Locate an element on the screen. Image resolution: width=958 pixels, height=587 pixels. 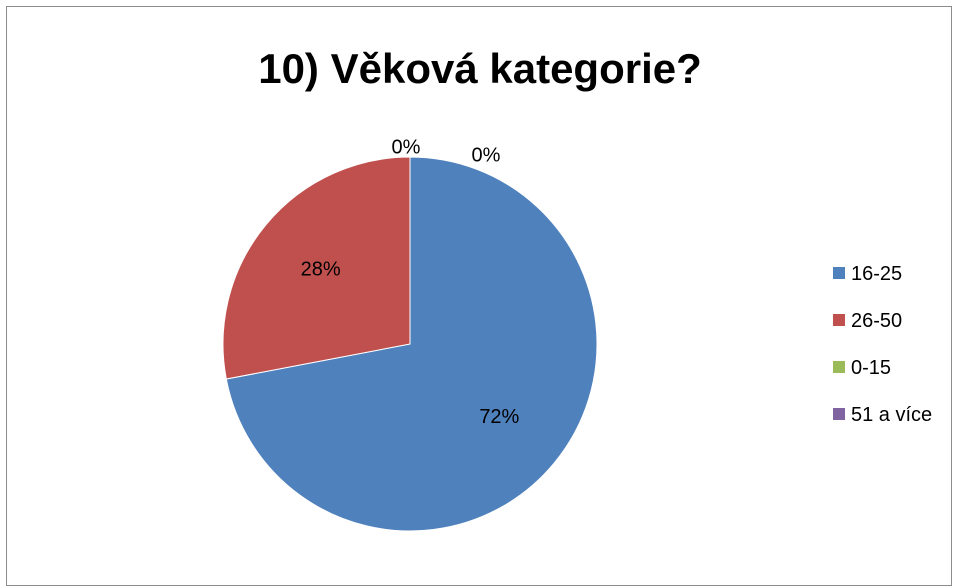
chart-title: 10) Věková kategorie? is located at coordinates (480, 68).